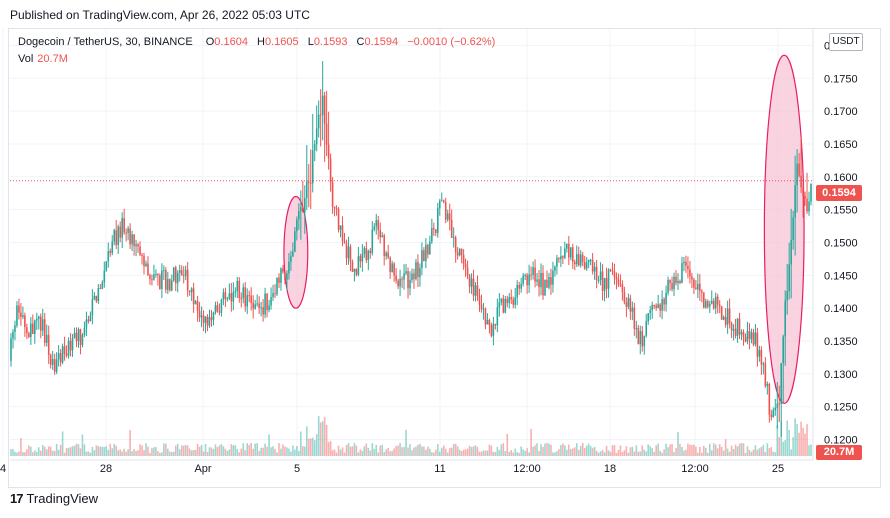 This screenshot has width=890, height=518. Describe the element at coordinates (841, 79) in the screenshot. I see `price-tick-label: 0.1750` at that location.